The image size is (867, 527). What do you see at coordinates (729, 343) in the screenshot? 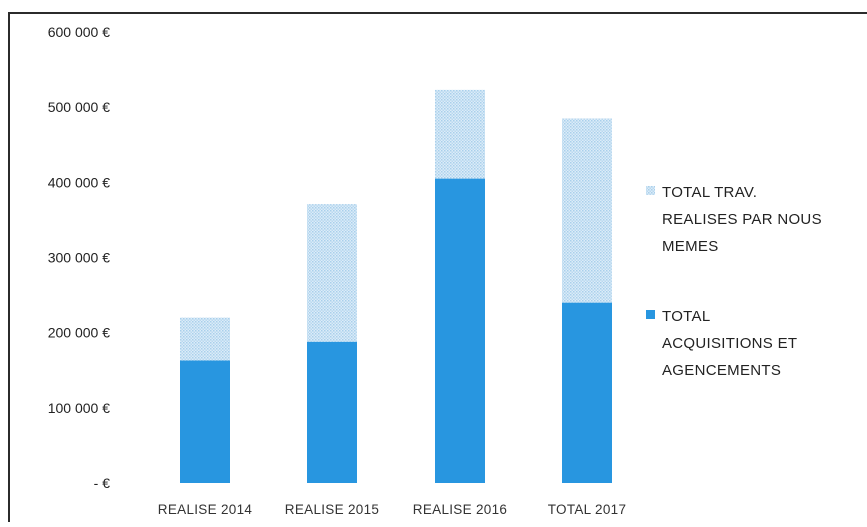
I see `legend-label: ACQUISITIONS ET` at bounding box center [729, 343].